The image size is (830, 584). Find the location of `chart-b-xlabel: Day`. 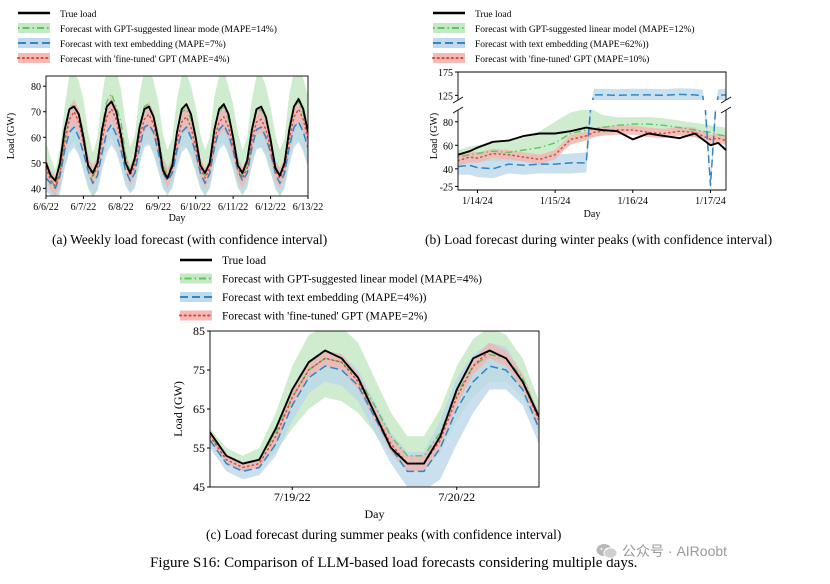

chart-b-xlabel: Day is located at coordinates (592, 214).